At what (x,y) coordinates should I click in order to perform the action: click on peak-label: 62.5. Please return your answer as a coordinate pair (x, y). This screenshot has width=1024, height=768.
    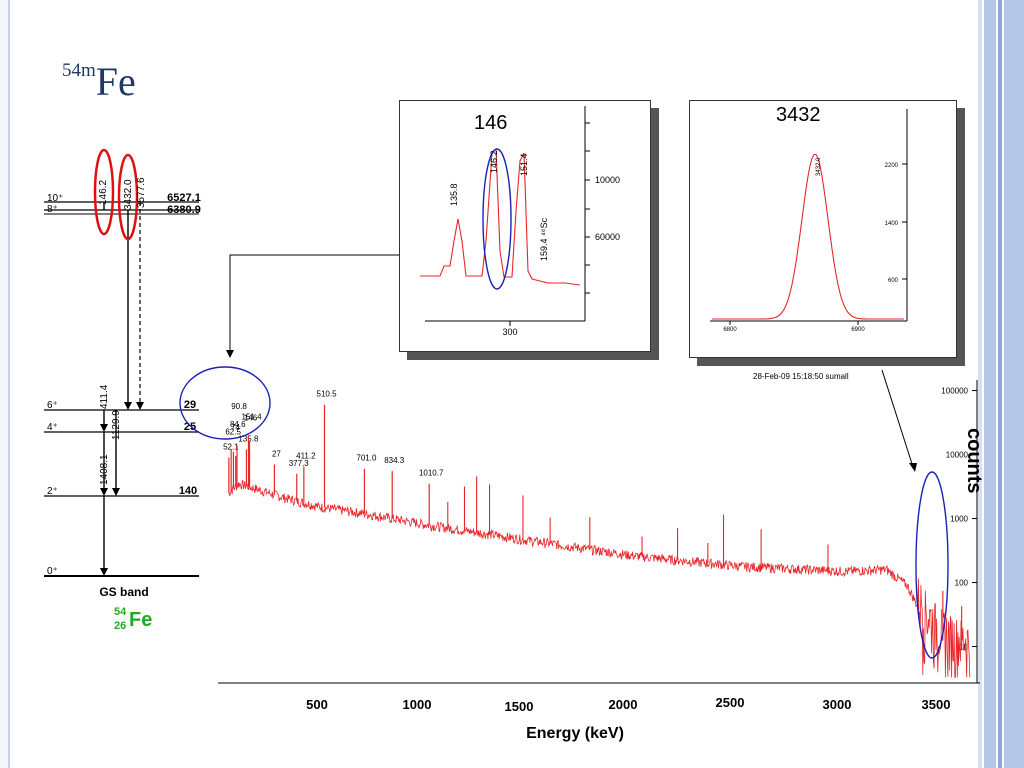
    Looking at the image, I should click on (233, 431).